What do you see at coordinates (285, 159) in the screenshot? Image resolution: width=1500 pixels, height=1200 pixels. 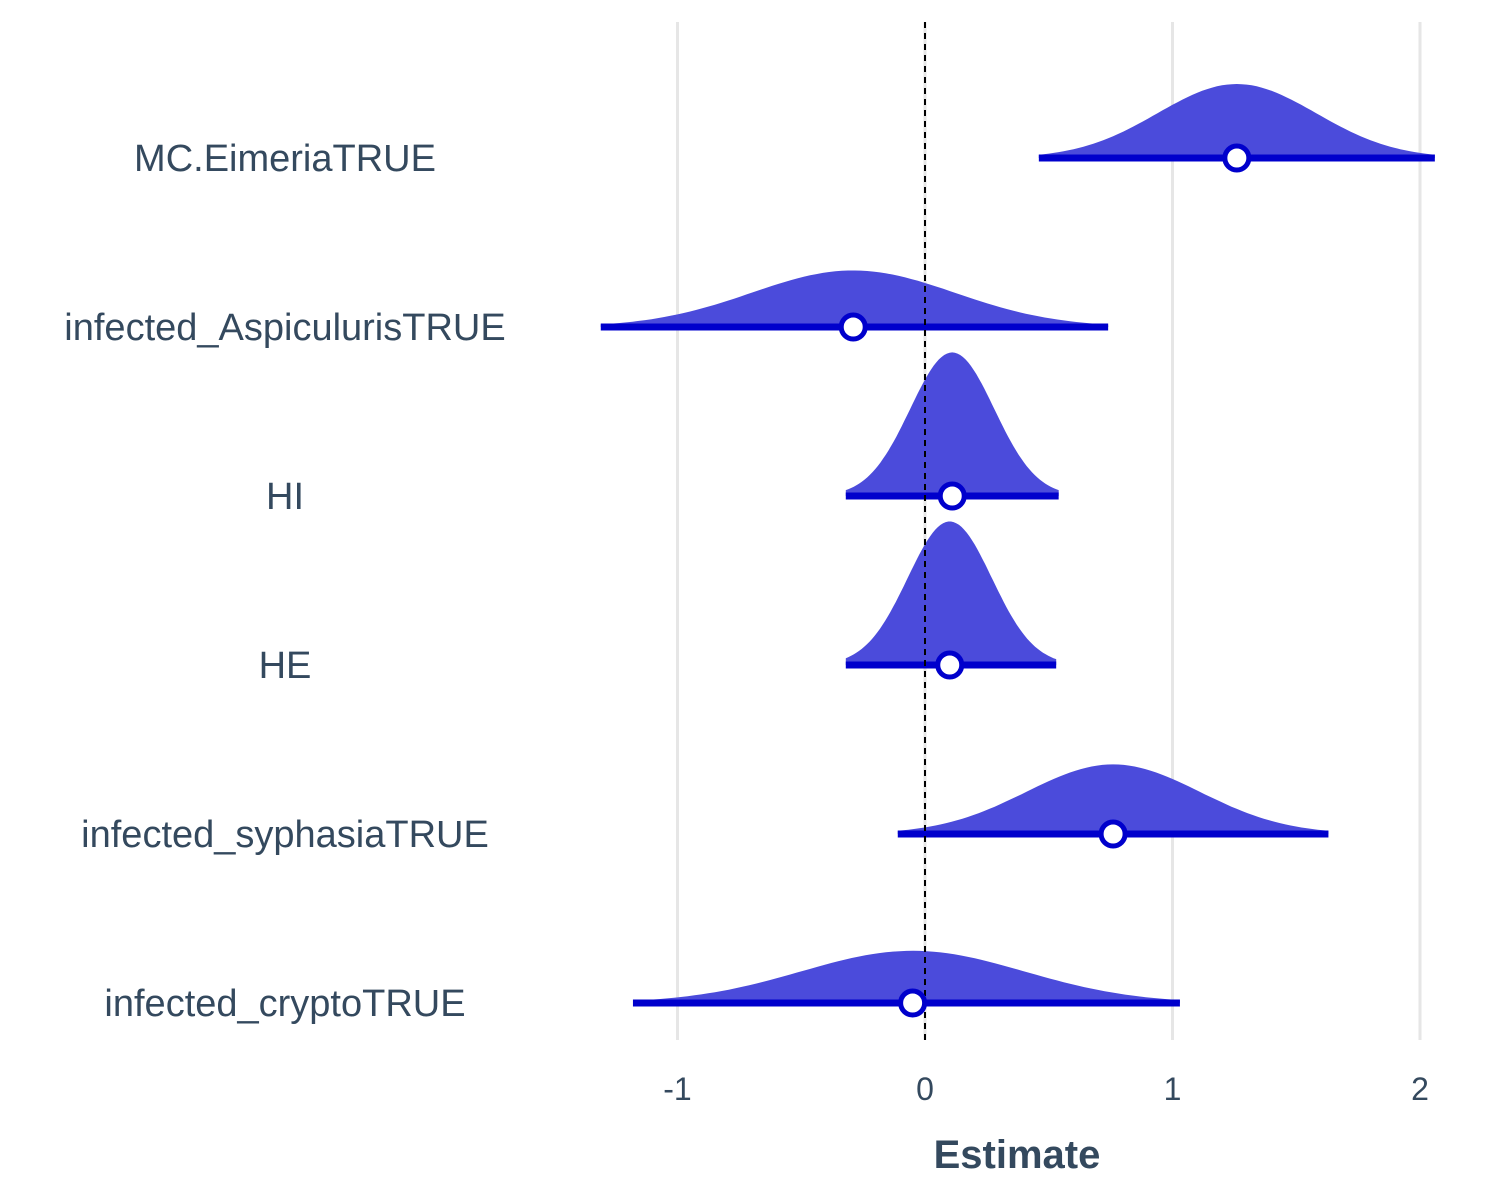 I see `category-label-0: MC.EimeriaTRUE` at bounding box center [285, 159].